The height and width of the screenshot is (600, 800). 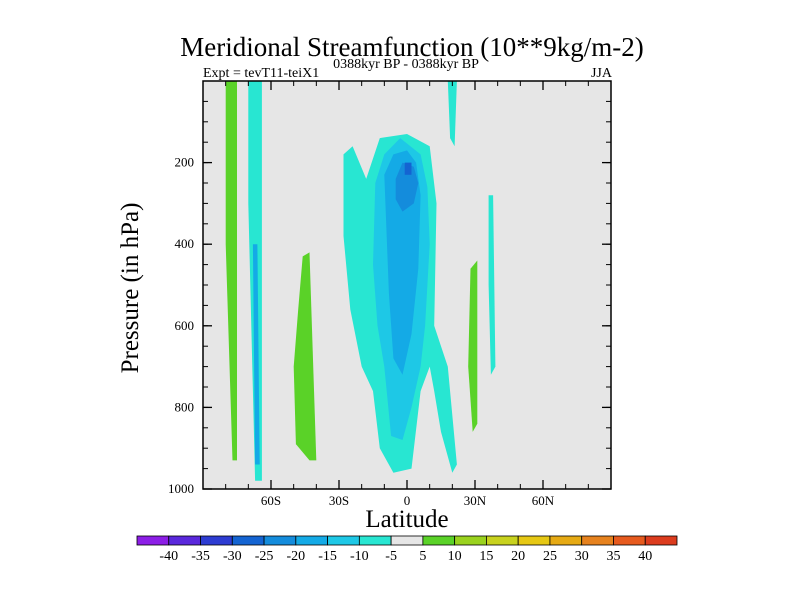 What do you see at coordinates (407, 500) in the screenshot?
I see `x-tick-label: 0` at bounding box center [407, 500].